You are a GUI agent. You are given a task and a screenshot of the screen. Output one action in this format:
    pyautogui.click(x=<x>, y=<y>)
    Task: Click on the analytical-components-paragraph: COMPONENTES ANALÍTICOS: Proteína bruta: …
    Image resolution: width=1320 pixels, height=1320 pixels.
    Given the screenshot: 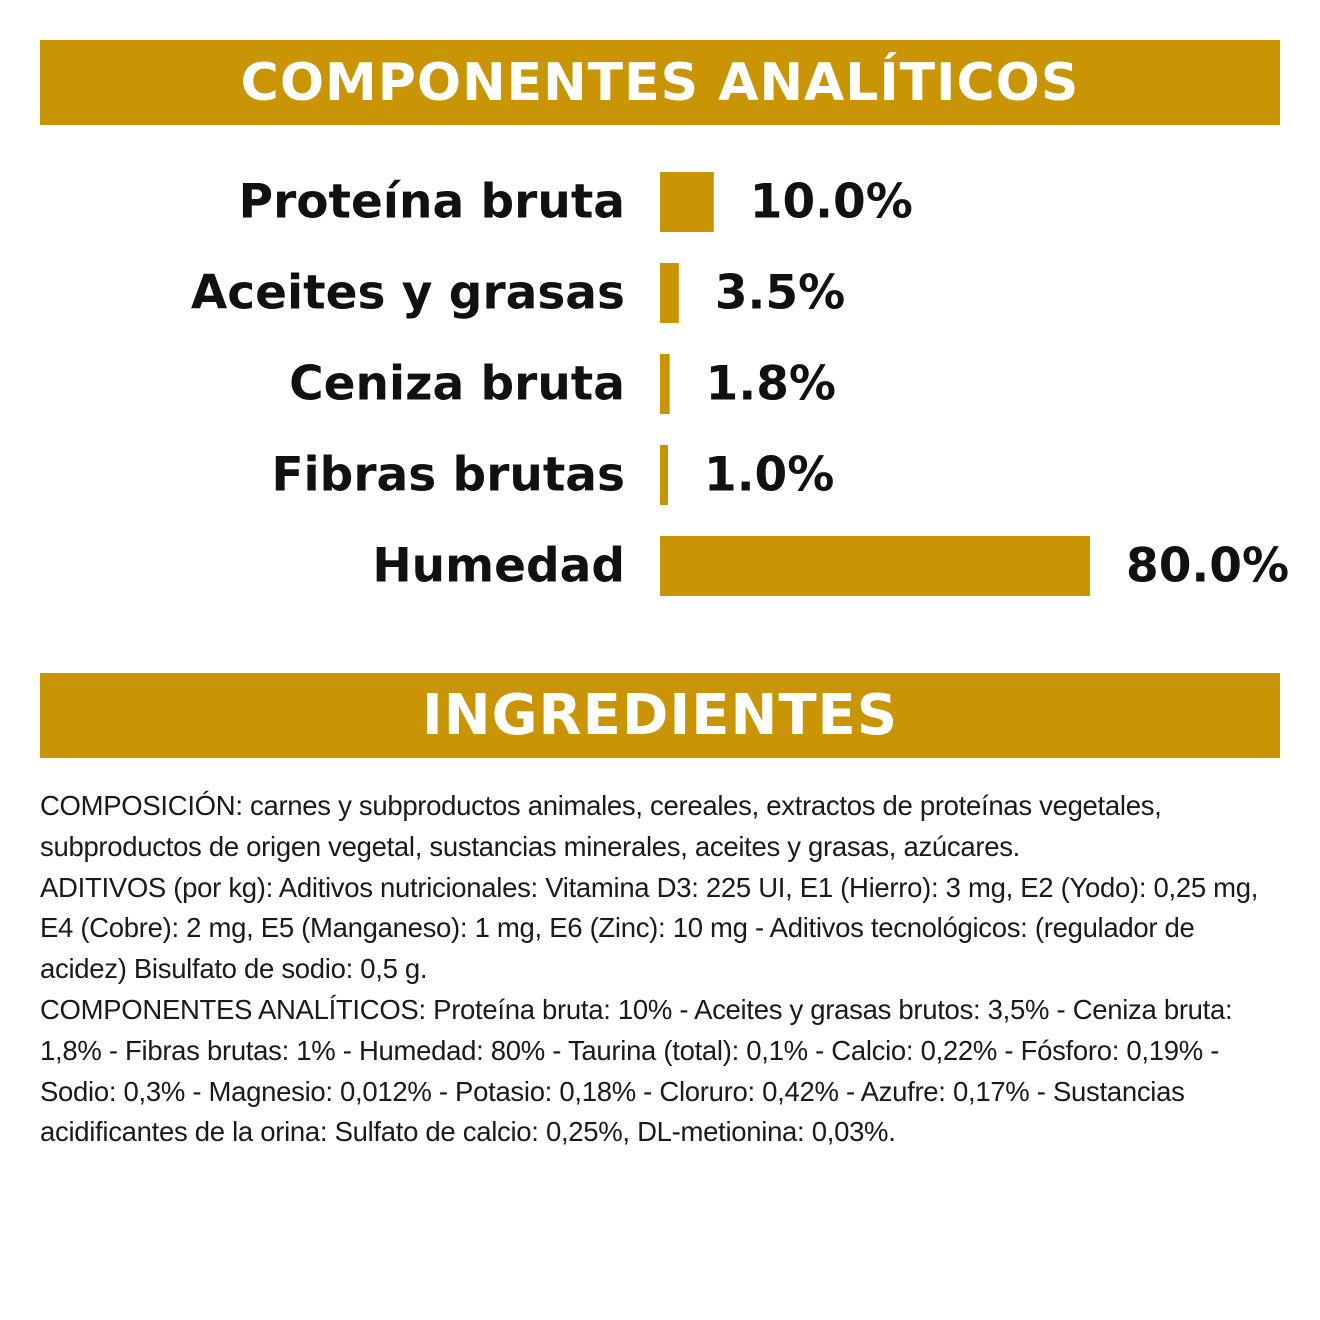 What is the action you would take?
    pyautogui.click(x=636, y=1070)
    